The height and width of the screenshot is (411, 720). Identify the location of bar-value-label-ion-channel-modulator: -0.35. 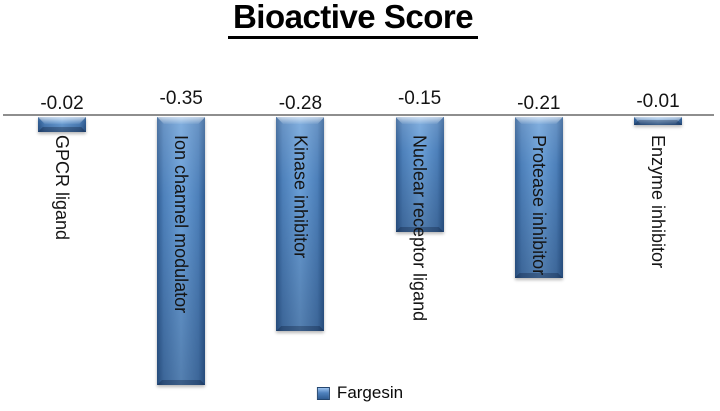
(181, 98).